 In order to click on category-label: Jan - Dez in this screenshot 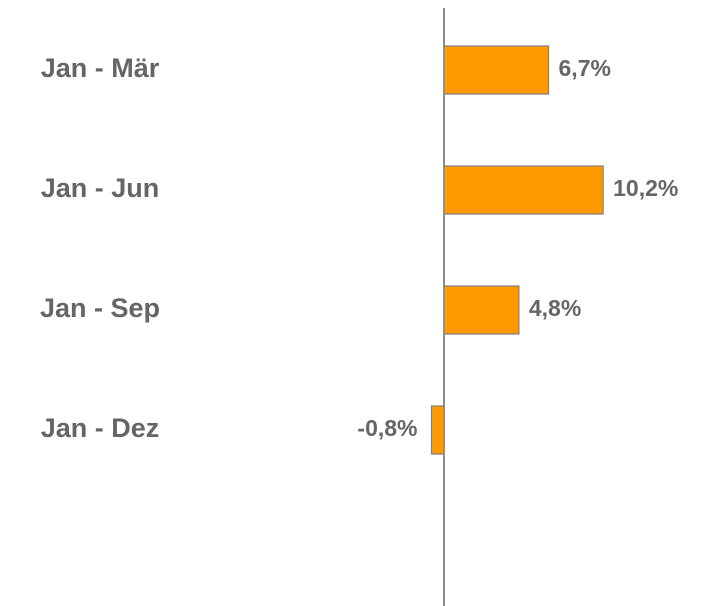, I will do `click(100, 428)`.